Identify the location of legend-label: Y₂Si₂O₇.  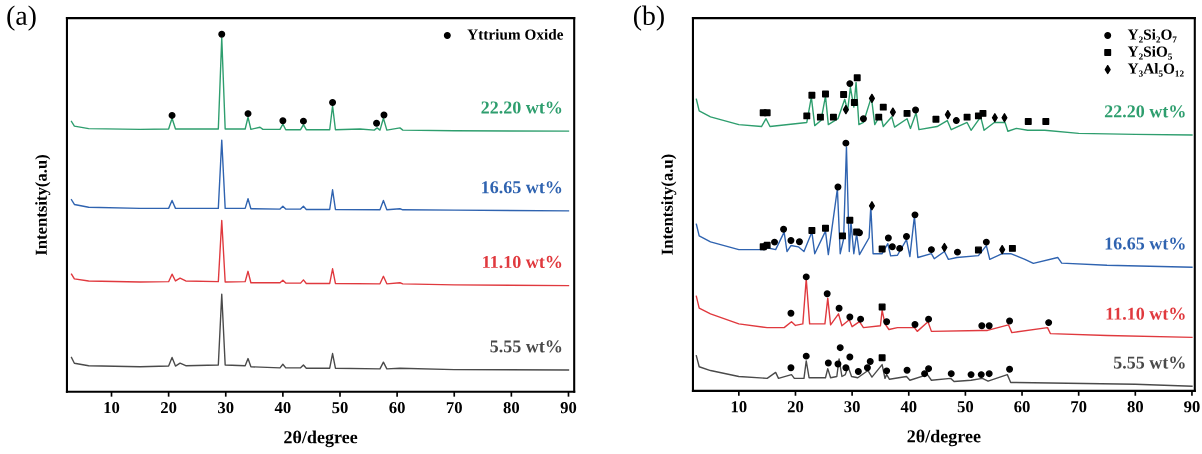
(1152, 35).